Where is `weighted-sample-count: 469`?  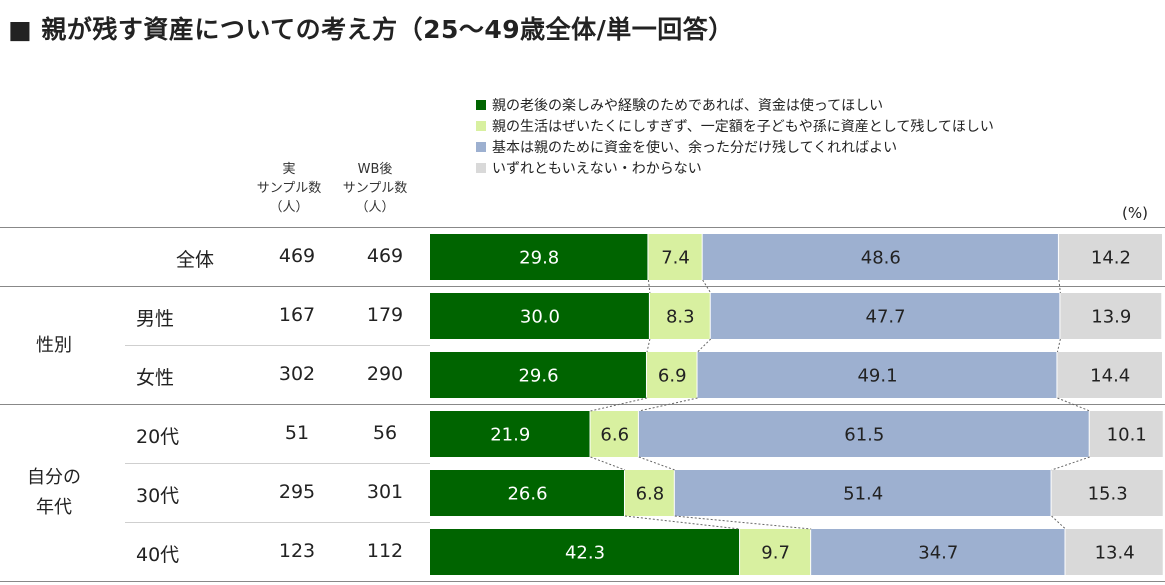 weighted-sample-count: 469 is located at coordinates (385, 256).